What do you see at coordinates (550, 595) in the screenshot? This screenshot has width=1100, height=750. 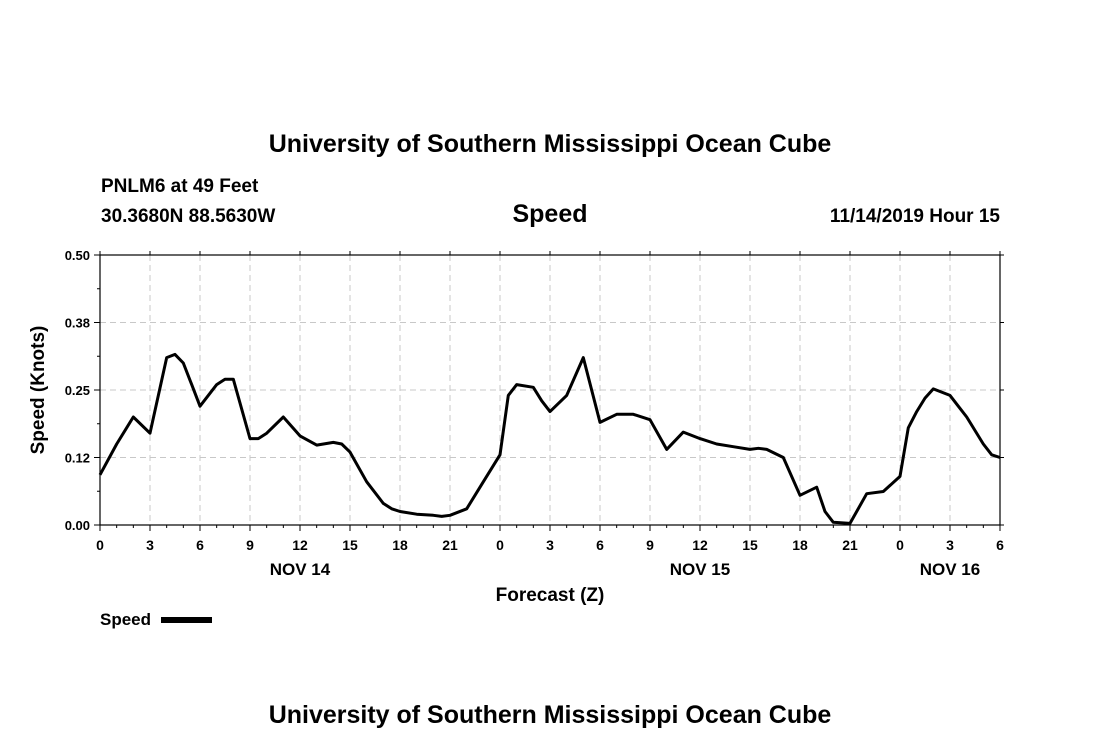 I see `x-axis-label: Forecast (Z)` at bounding box center [550, 595].